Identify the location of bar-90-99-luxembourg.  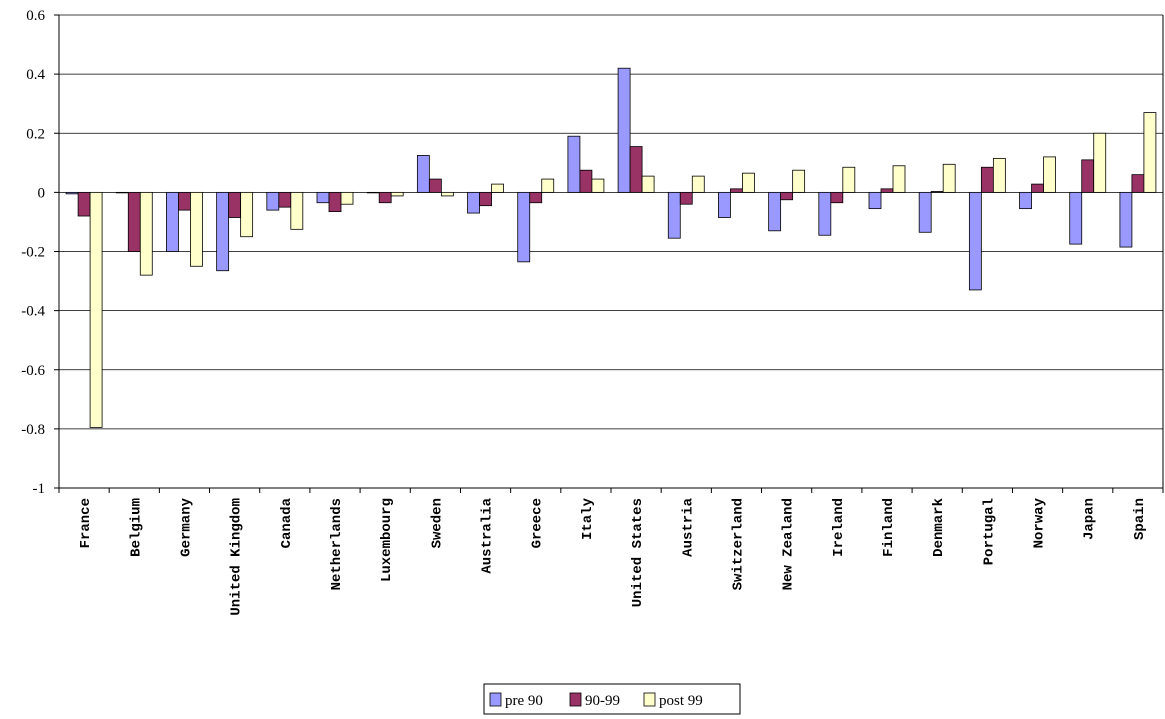
(385, 197).